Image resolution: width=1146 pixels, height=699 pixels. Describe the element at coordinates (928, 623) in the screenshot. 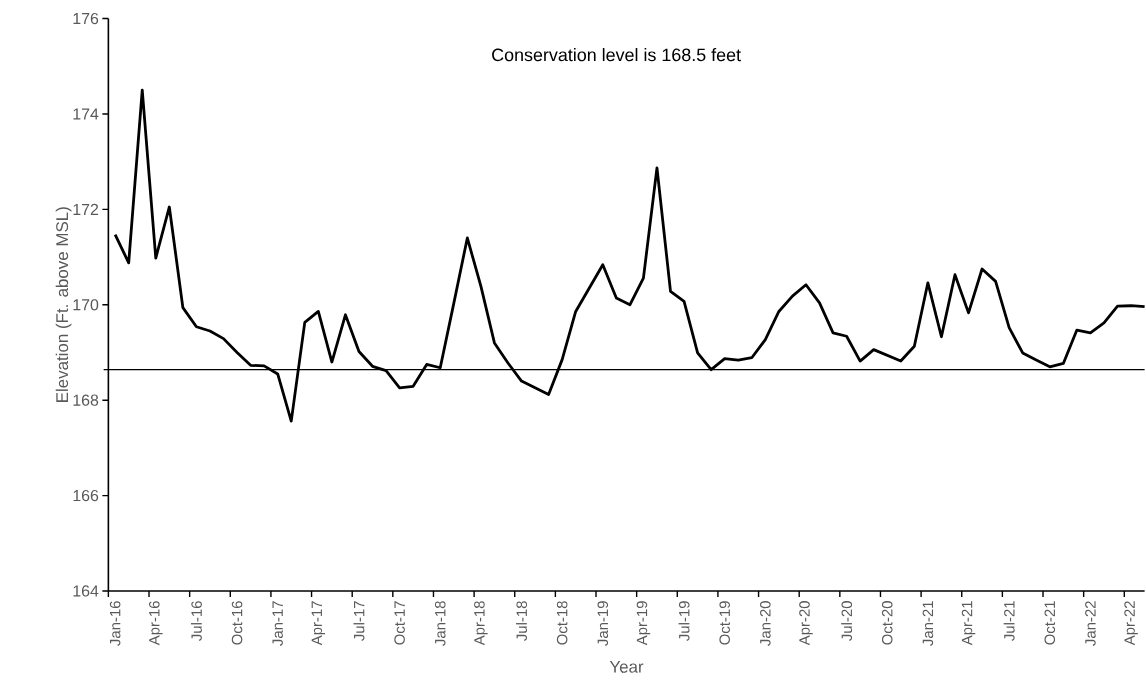

I see `x-tick-label: Jan-21` at that location.